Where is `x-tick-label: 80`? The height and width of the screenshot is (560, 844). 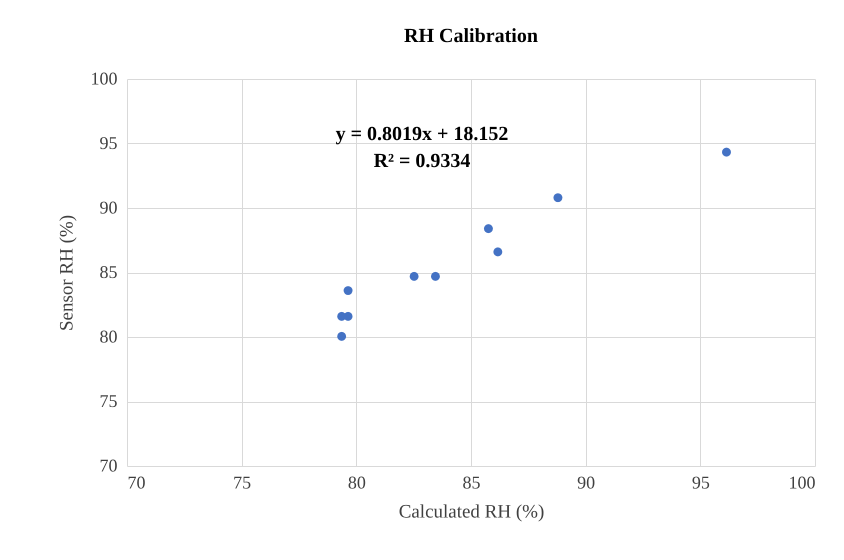 x-tick-label: 80 is located at coordinates (357, 482).